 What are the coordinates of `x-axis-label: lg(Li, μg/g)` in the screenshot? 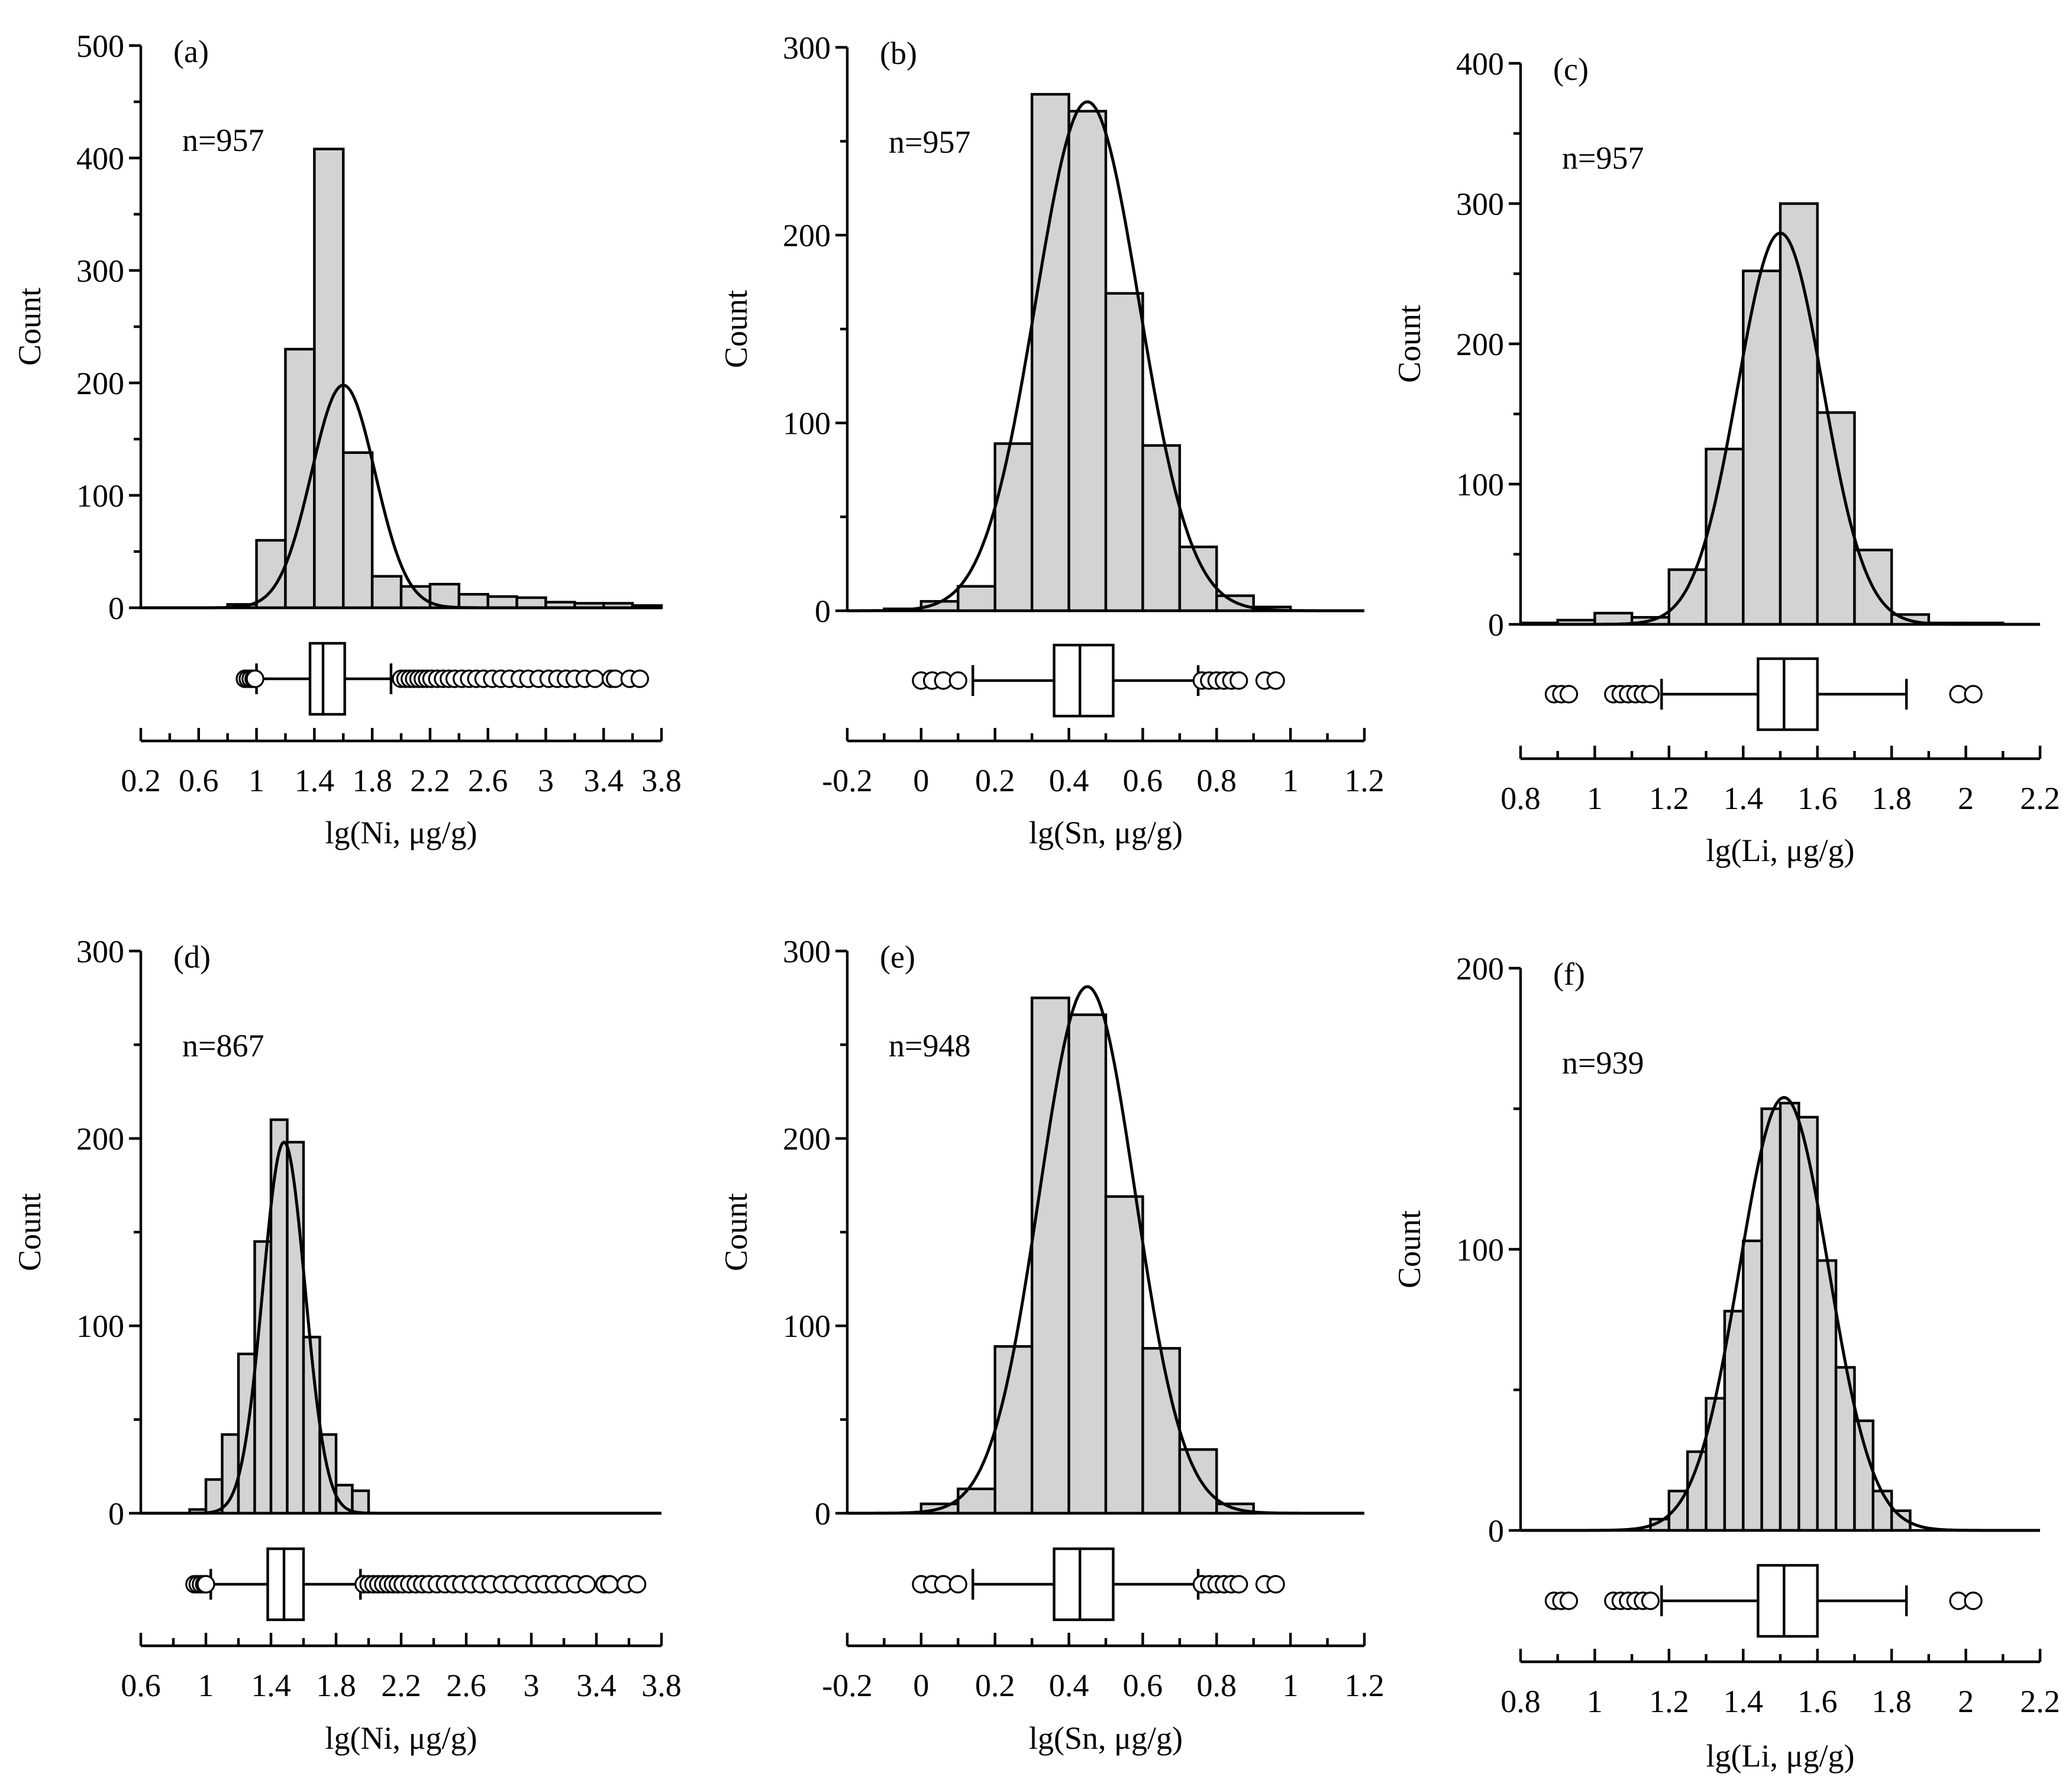 It's located at (1780, 850).